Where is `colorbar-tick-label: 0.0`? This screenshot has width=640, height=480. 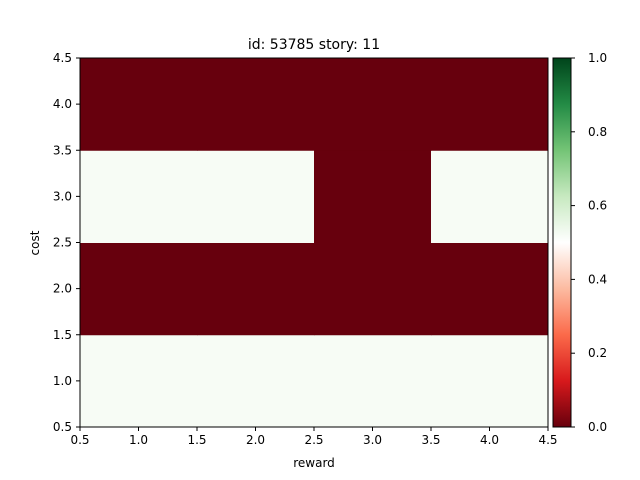 colorbar-tick-label: 0.0 is located at coordinates (597, 427).